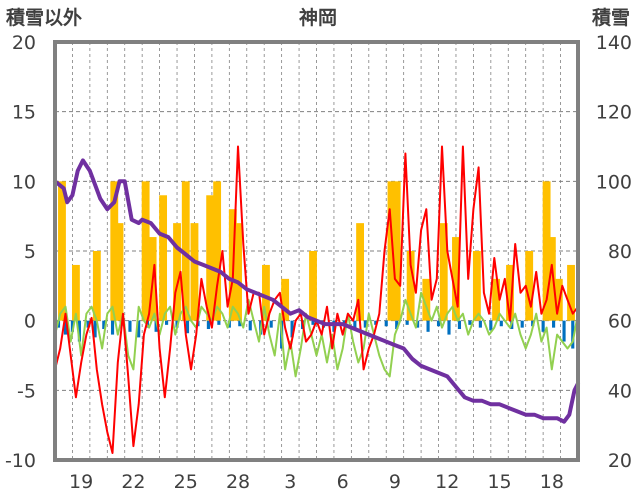 The image size is (636, 501). Describe the element at coordinates (614, 182) in the screenshot. I see `right-tick-label: 100` at that location.